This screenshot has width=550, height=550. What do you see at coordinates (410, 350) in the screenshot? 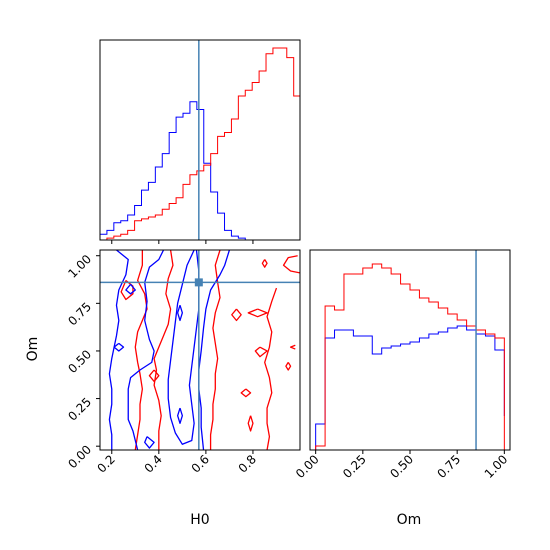
I see `om-histogram-frame` at bounding box center [410, 350].